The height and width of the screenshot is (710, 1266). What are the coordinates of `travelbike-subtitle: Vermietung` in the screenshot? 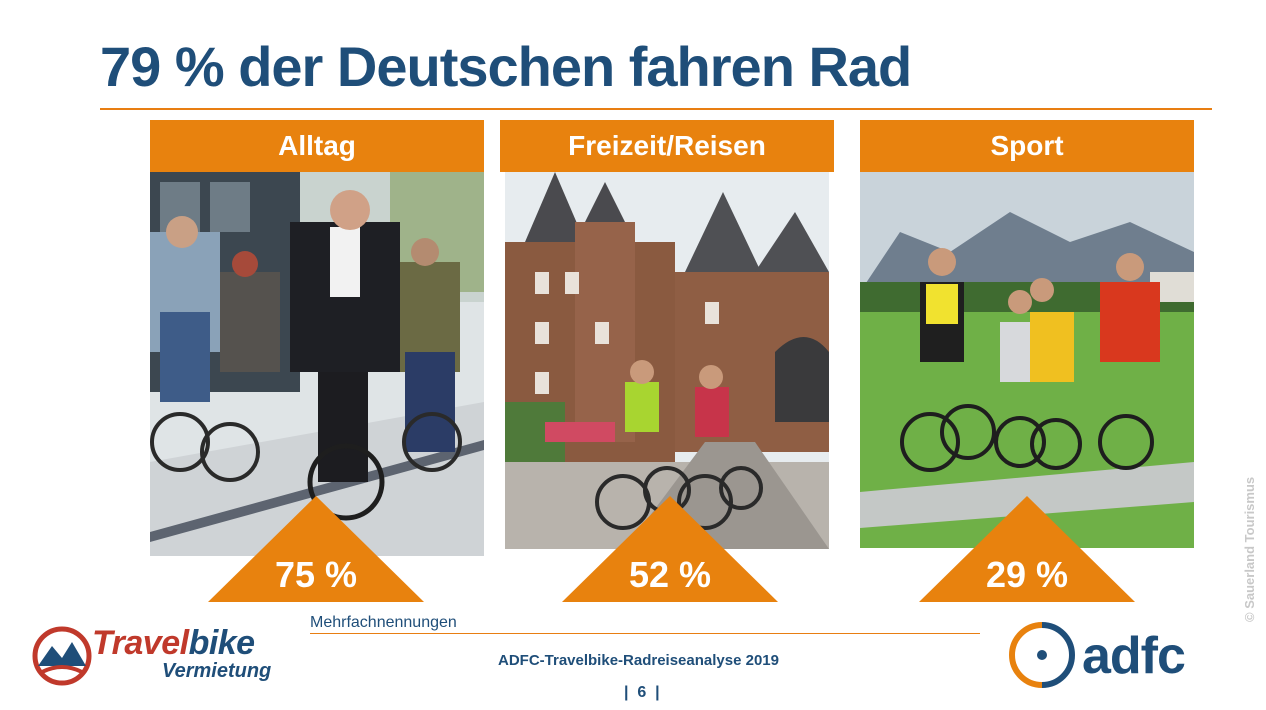 It's located at (217, 671).